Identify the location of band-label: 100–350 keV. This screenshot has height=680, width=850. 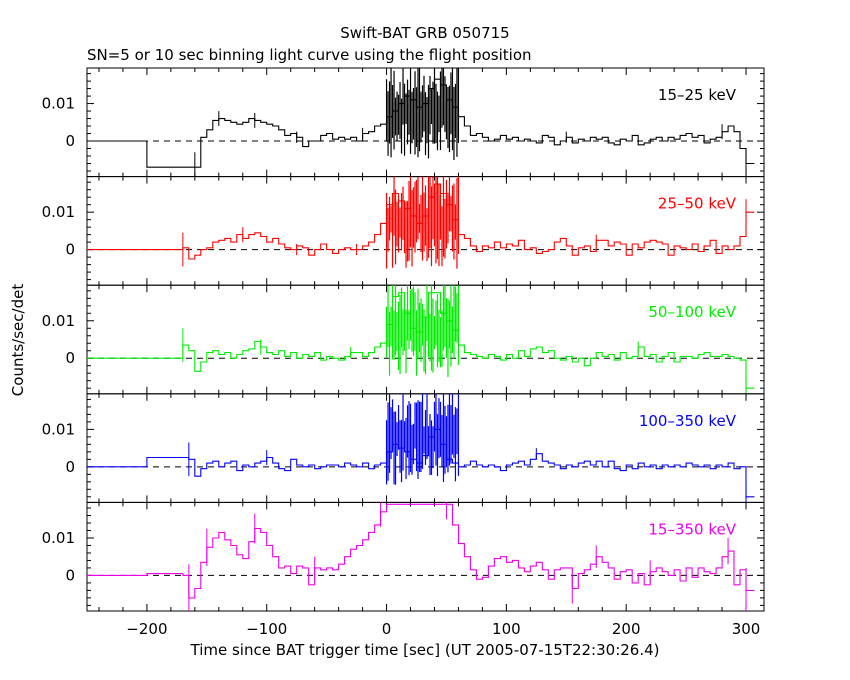
(688, 421).